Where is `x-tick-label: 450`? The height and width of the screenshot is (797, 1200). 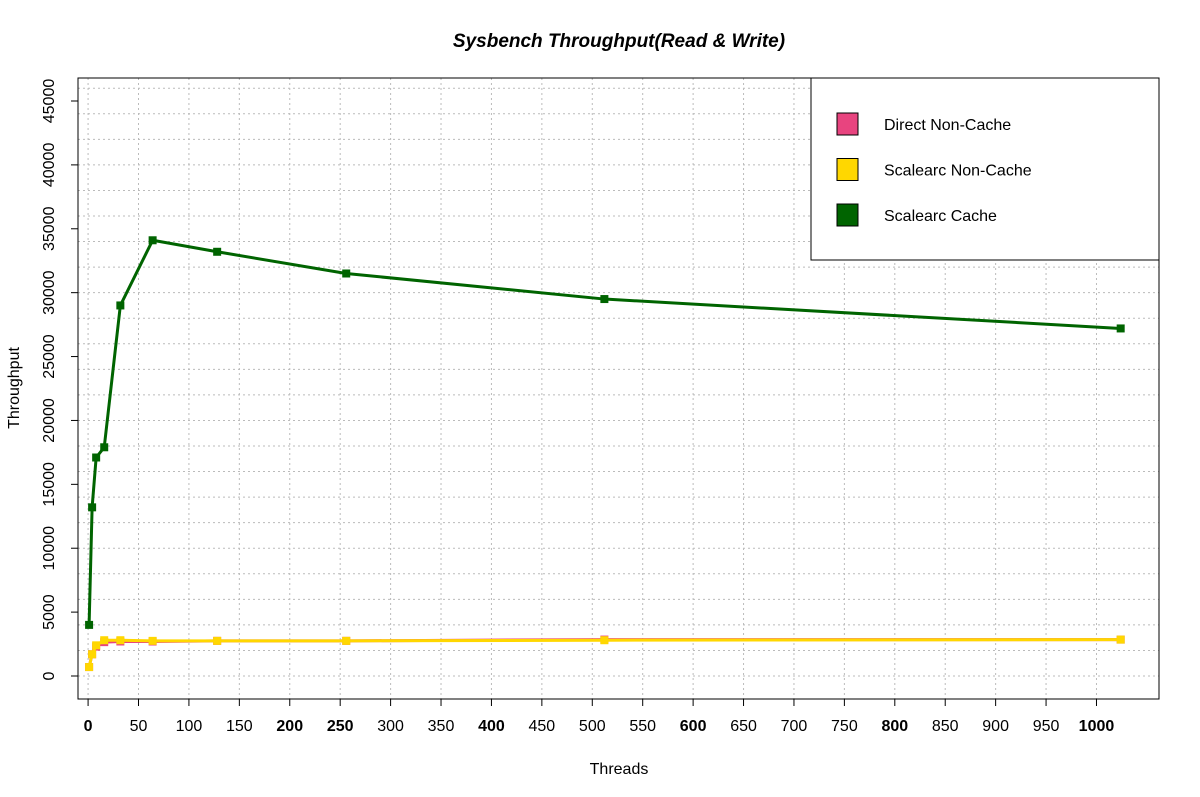 x-tick-label: 450 is located at coordinates (542, 726).